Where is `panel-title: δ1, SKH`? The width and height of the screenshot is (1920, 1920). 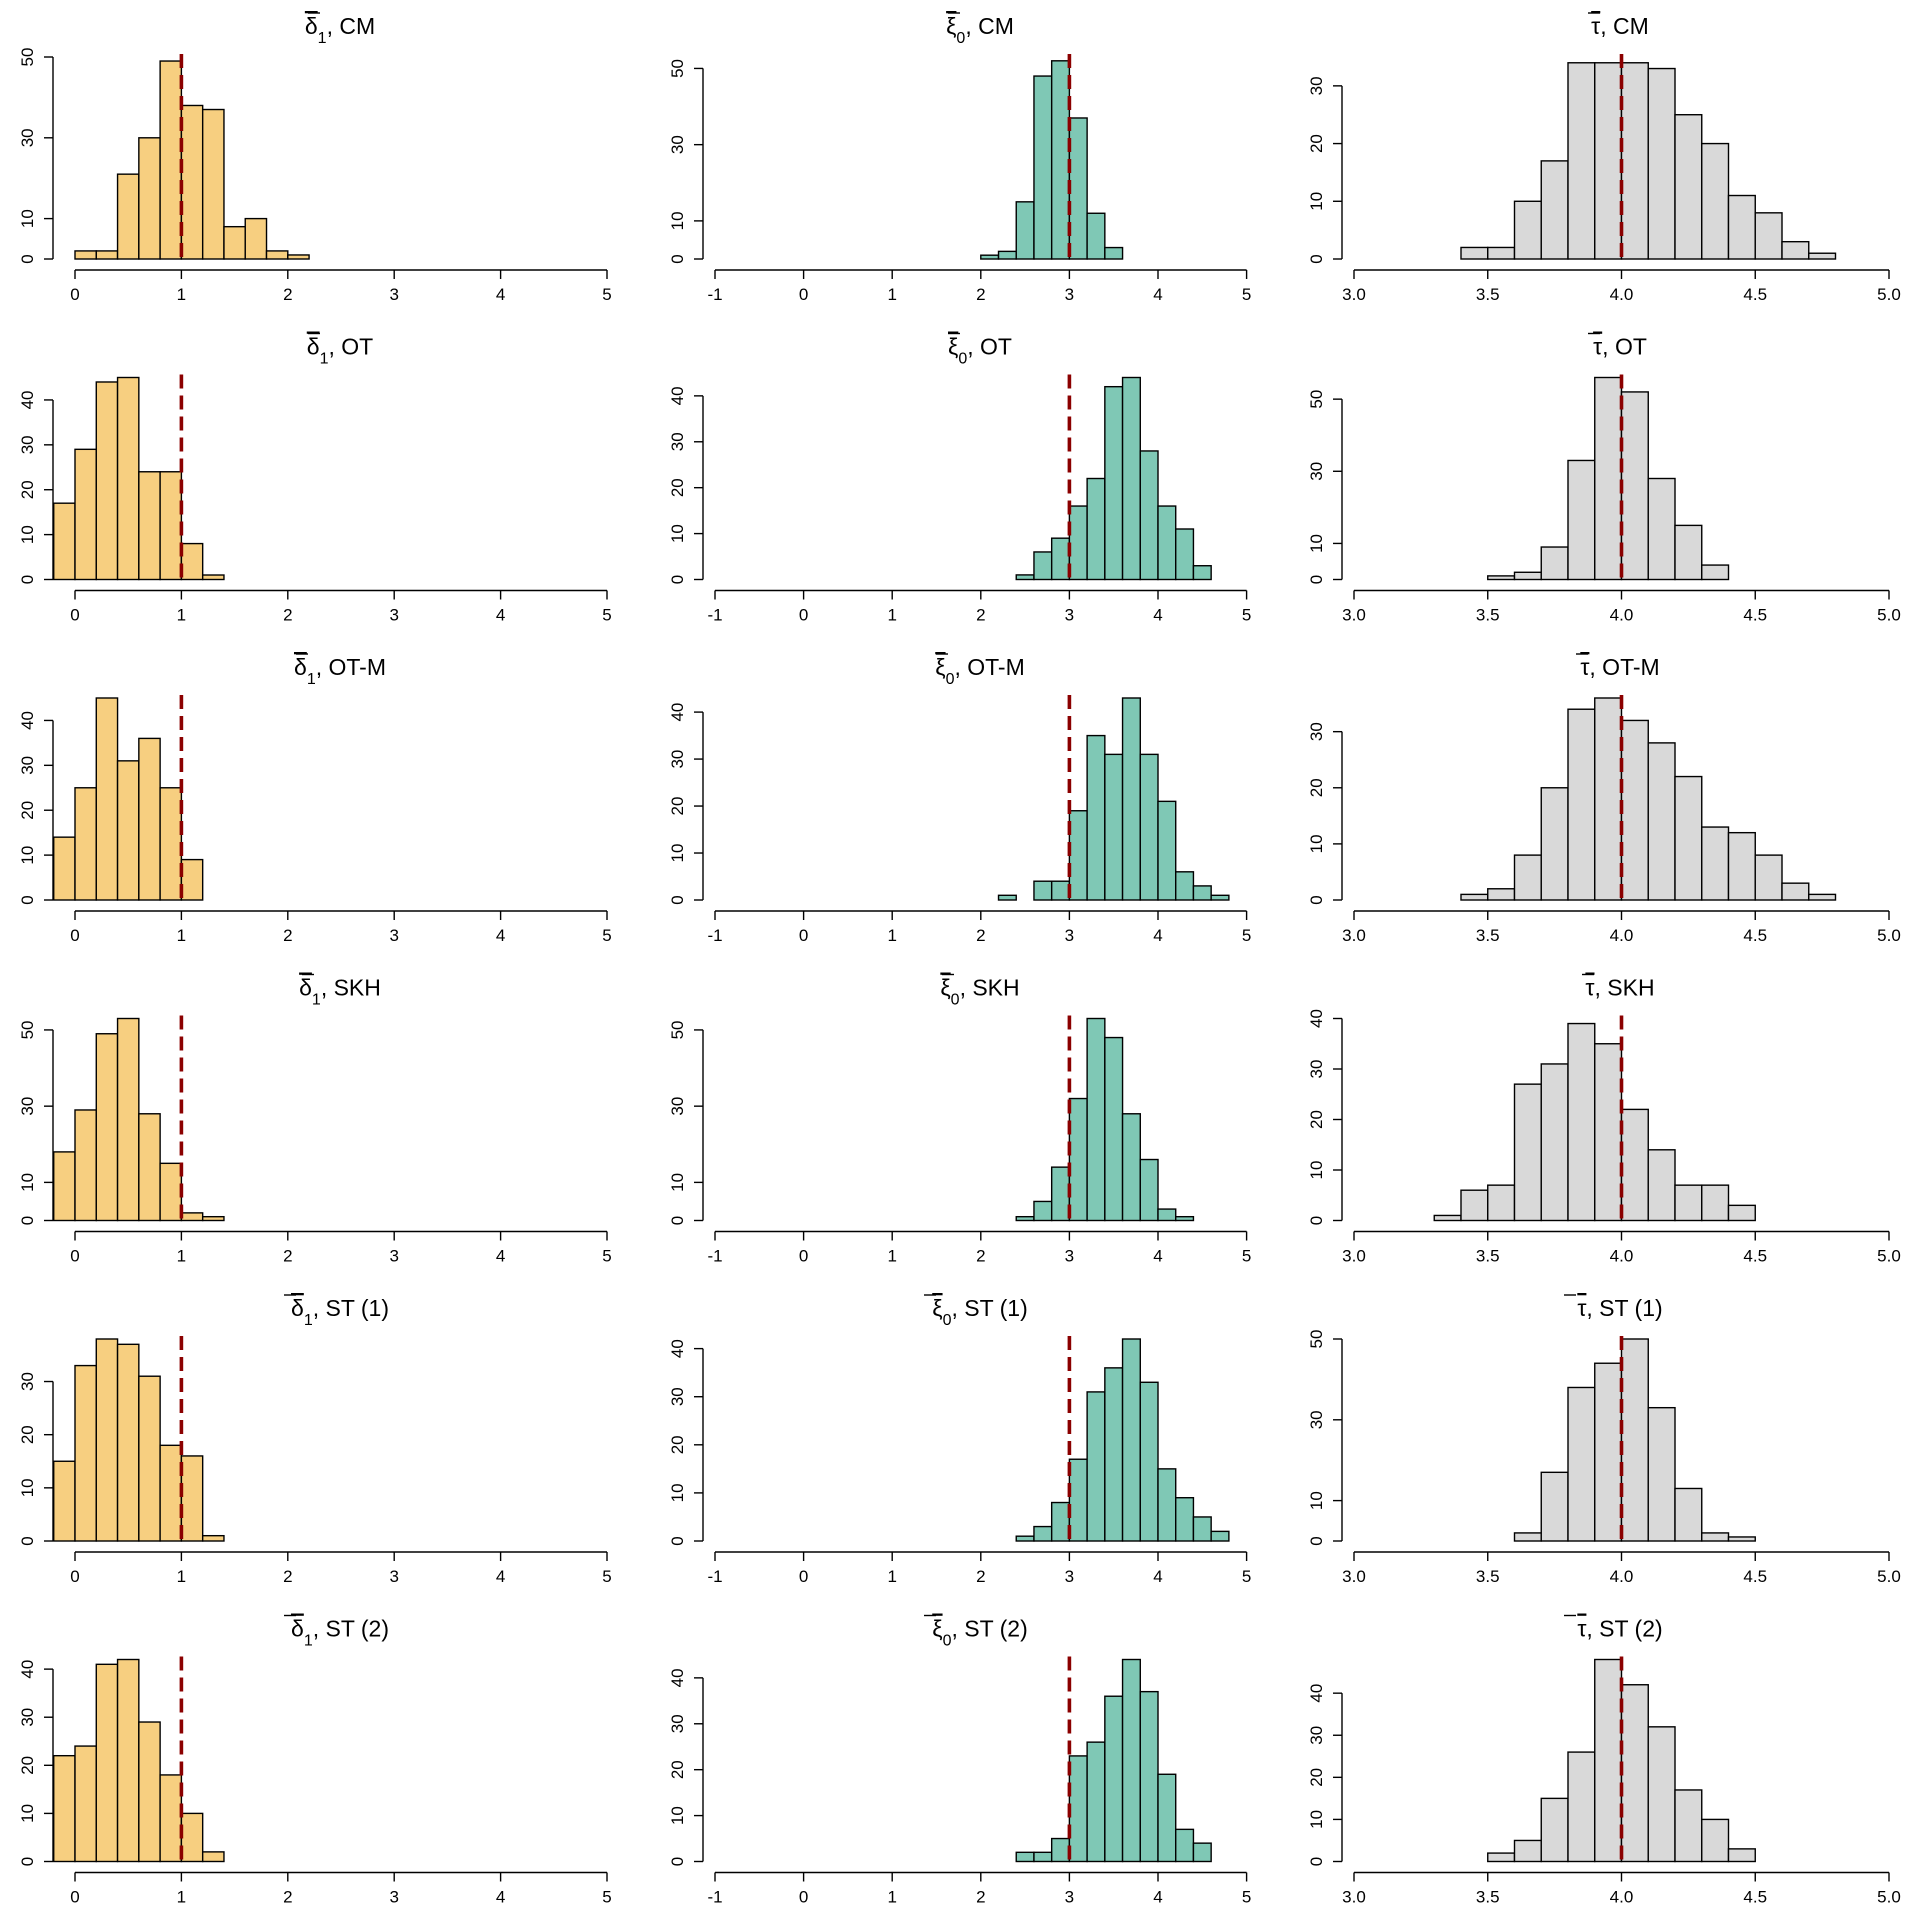
panel-title: δ1, SKH is located at coordinates (340, 992).